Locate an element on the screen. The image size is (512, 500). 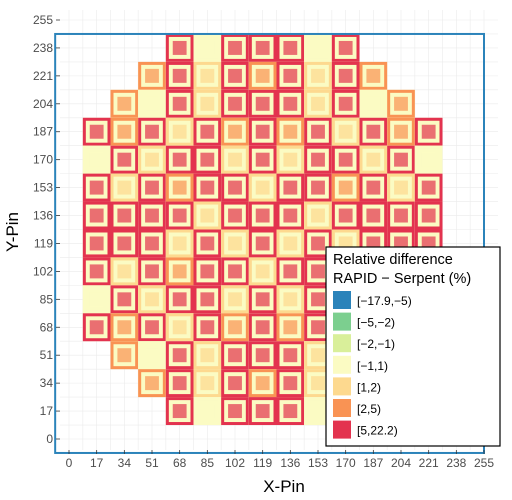
y-tick-label: 136 is located at coordinates (43, 216).